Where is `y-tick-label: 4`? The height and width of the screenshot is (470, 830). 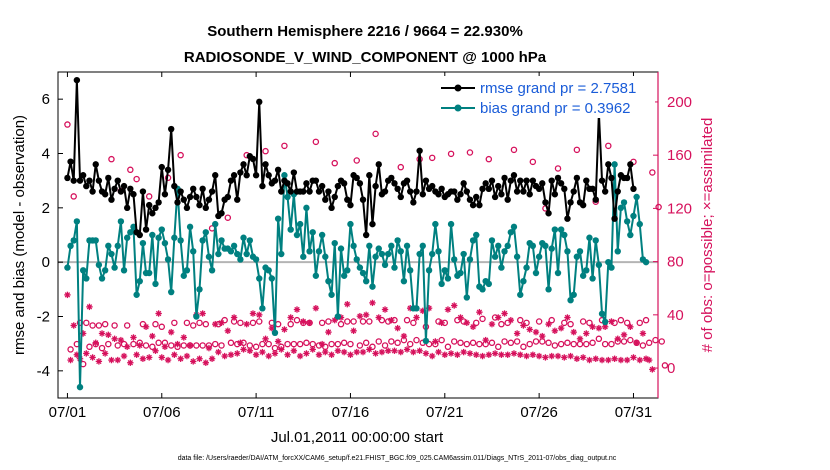 y-tick-label: 4 is located at coordinates (46, 154).